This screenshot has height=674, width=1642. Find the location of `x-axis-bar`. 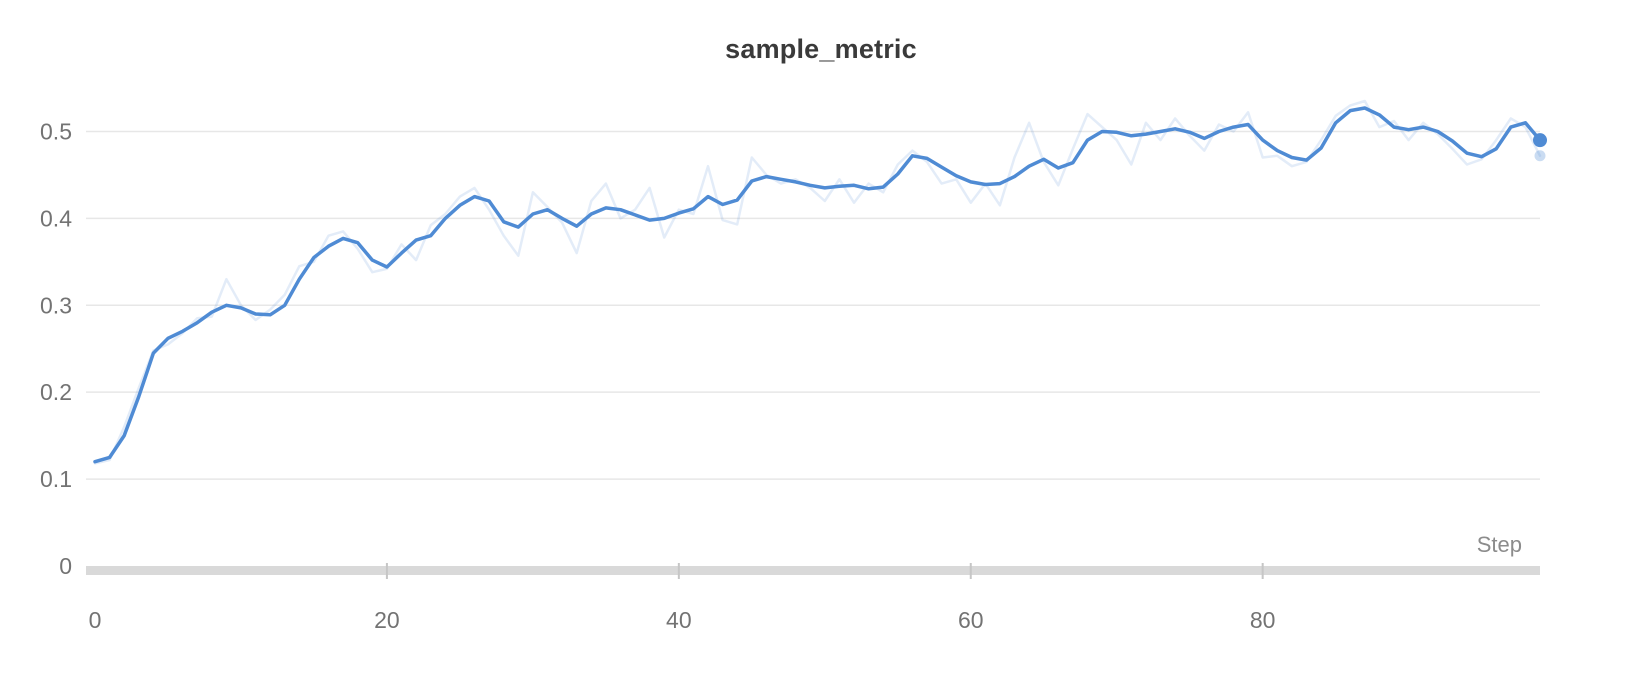

x-axis-bar is located at coordinates (813, 570).